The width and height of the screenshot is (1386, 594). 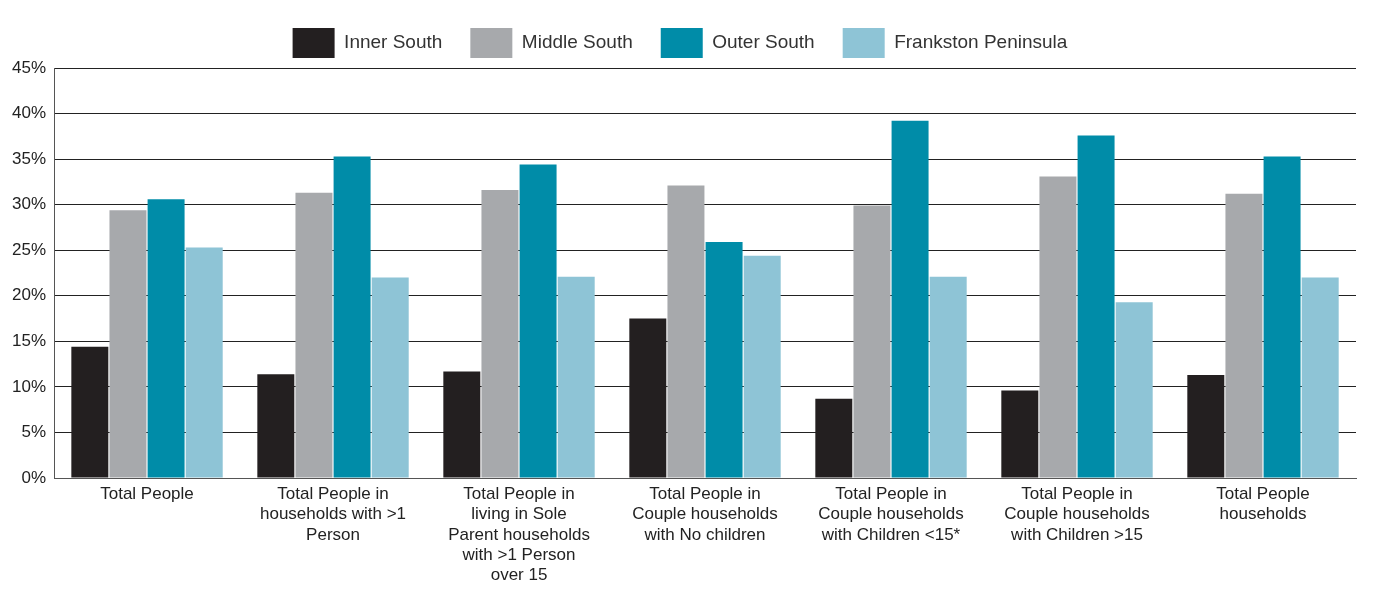 I want to click on y-tick-label: 15%, so click(x=29, y=341).